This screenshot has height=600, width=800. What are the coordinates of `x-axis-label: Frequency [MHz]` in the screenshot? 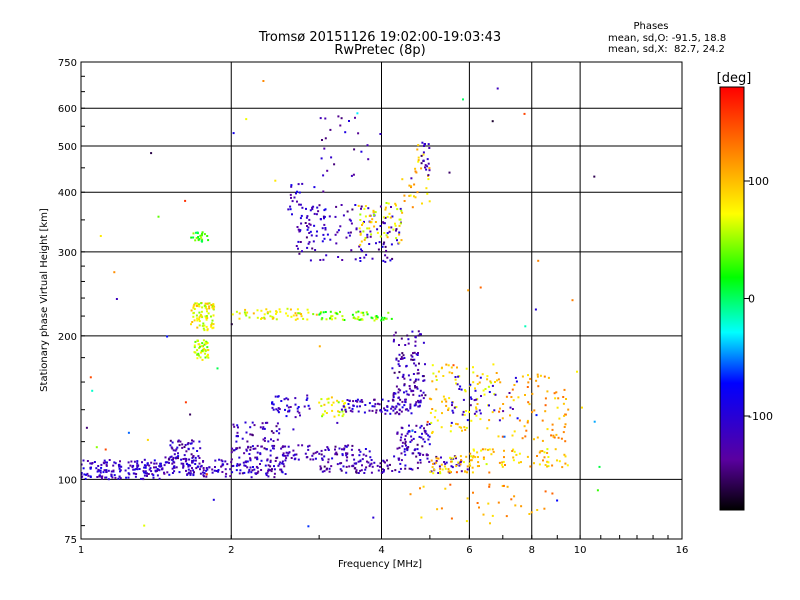 It's located at (380, 564).